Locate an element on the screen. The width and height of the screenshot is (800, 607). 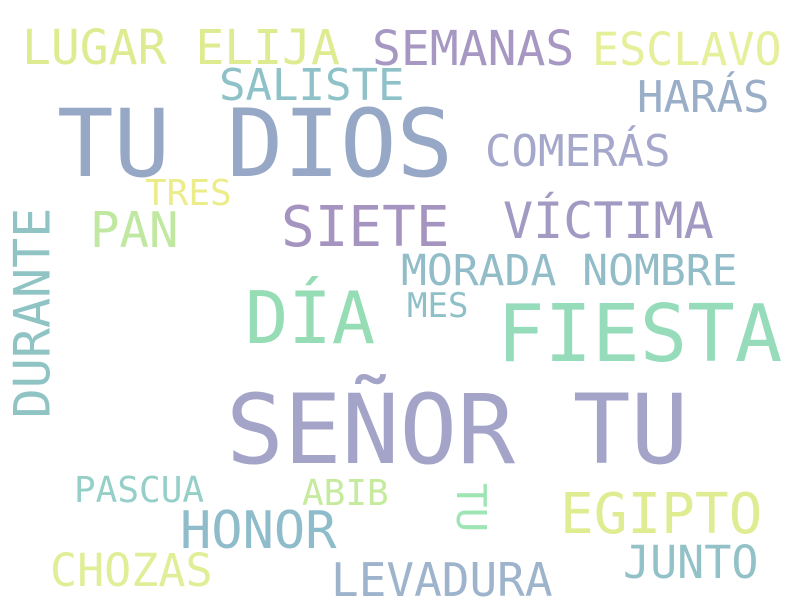
word-morada-nombre: MORADA NOMBRE is located at coordinates (569, 271).